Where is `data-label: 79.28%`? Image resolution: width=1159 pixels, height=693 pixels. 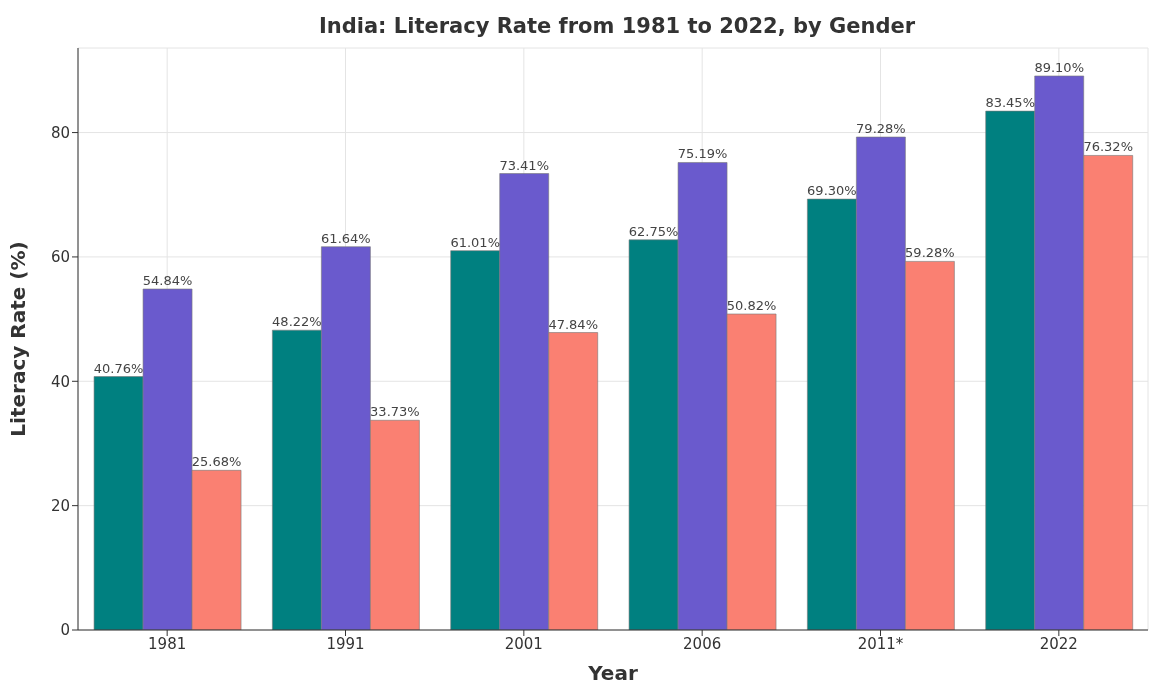
data-label: 79.28% is located at coordinates (881, 129).